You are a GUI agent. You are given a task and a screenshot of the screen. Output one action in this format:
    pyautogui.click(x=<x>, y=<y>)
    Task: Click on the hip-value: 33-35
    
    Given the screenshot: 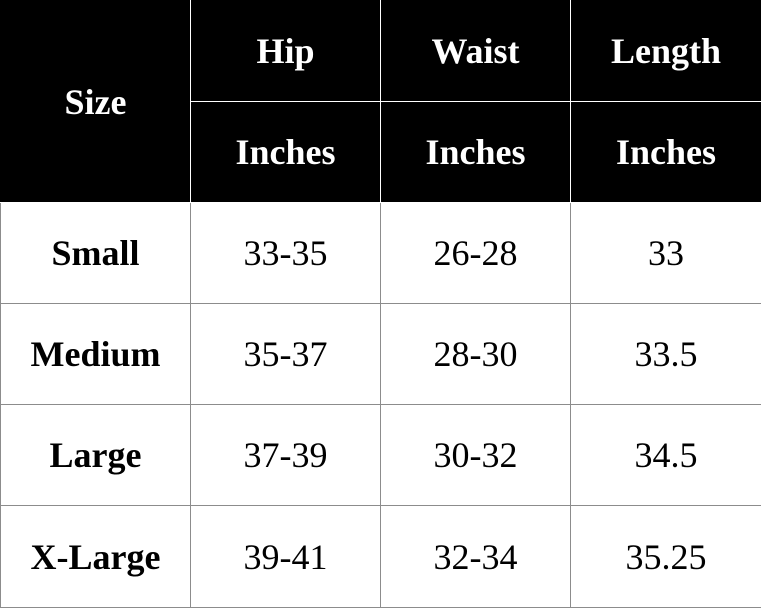 What is the action you would take?
    pyautogui.click(x=286, y=253)
    